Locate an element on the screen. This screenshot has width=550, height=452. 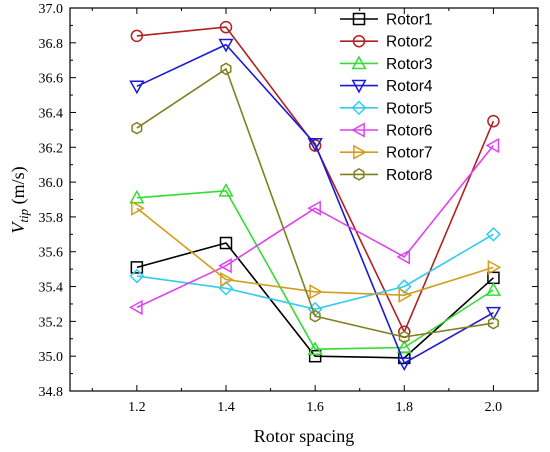
x-axis-label: Rotor spacing is located at coordinates (304, 436).